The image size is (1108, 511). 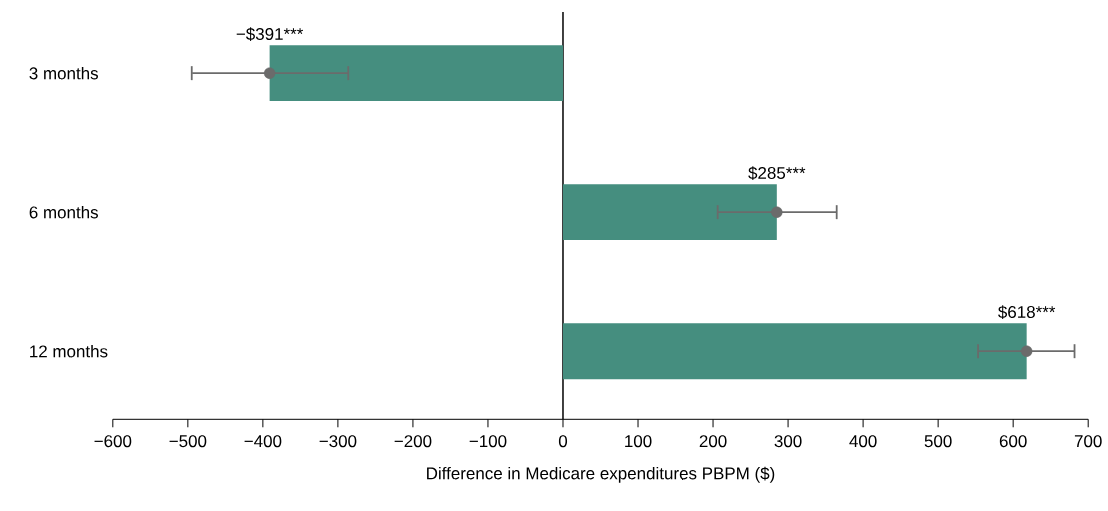 What do you see at coordinates (113, 441) in the screenshot?
I see `x-tick-label: −600` at bounding box center [113, 441].